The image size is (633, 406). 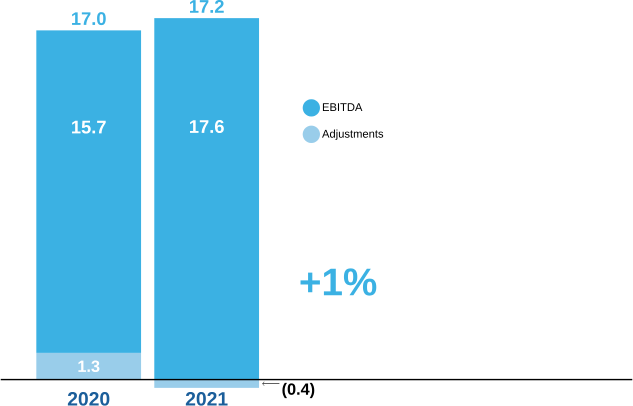 What do you see at coordinates (89, 19) in the screenshot?
I see `total-label: 17.0` at bounding box center [89, 19].